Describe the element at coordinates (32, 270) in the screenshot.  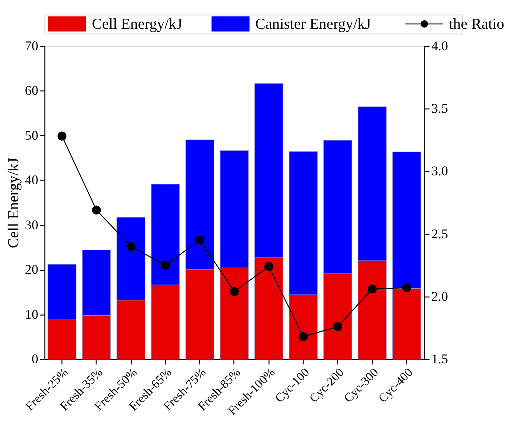
I see `y-tick-label: 20` at that location.